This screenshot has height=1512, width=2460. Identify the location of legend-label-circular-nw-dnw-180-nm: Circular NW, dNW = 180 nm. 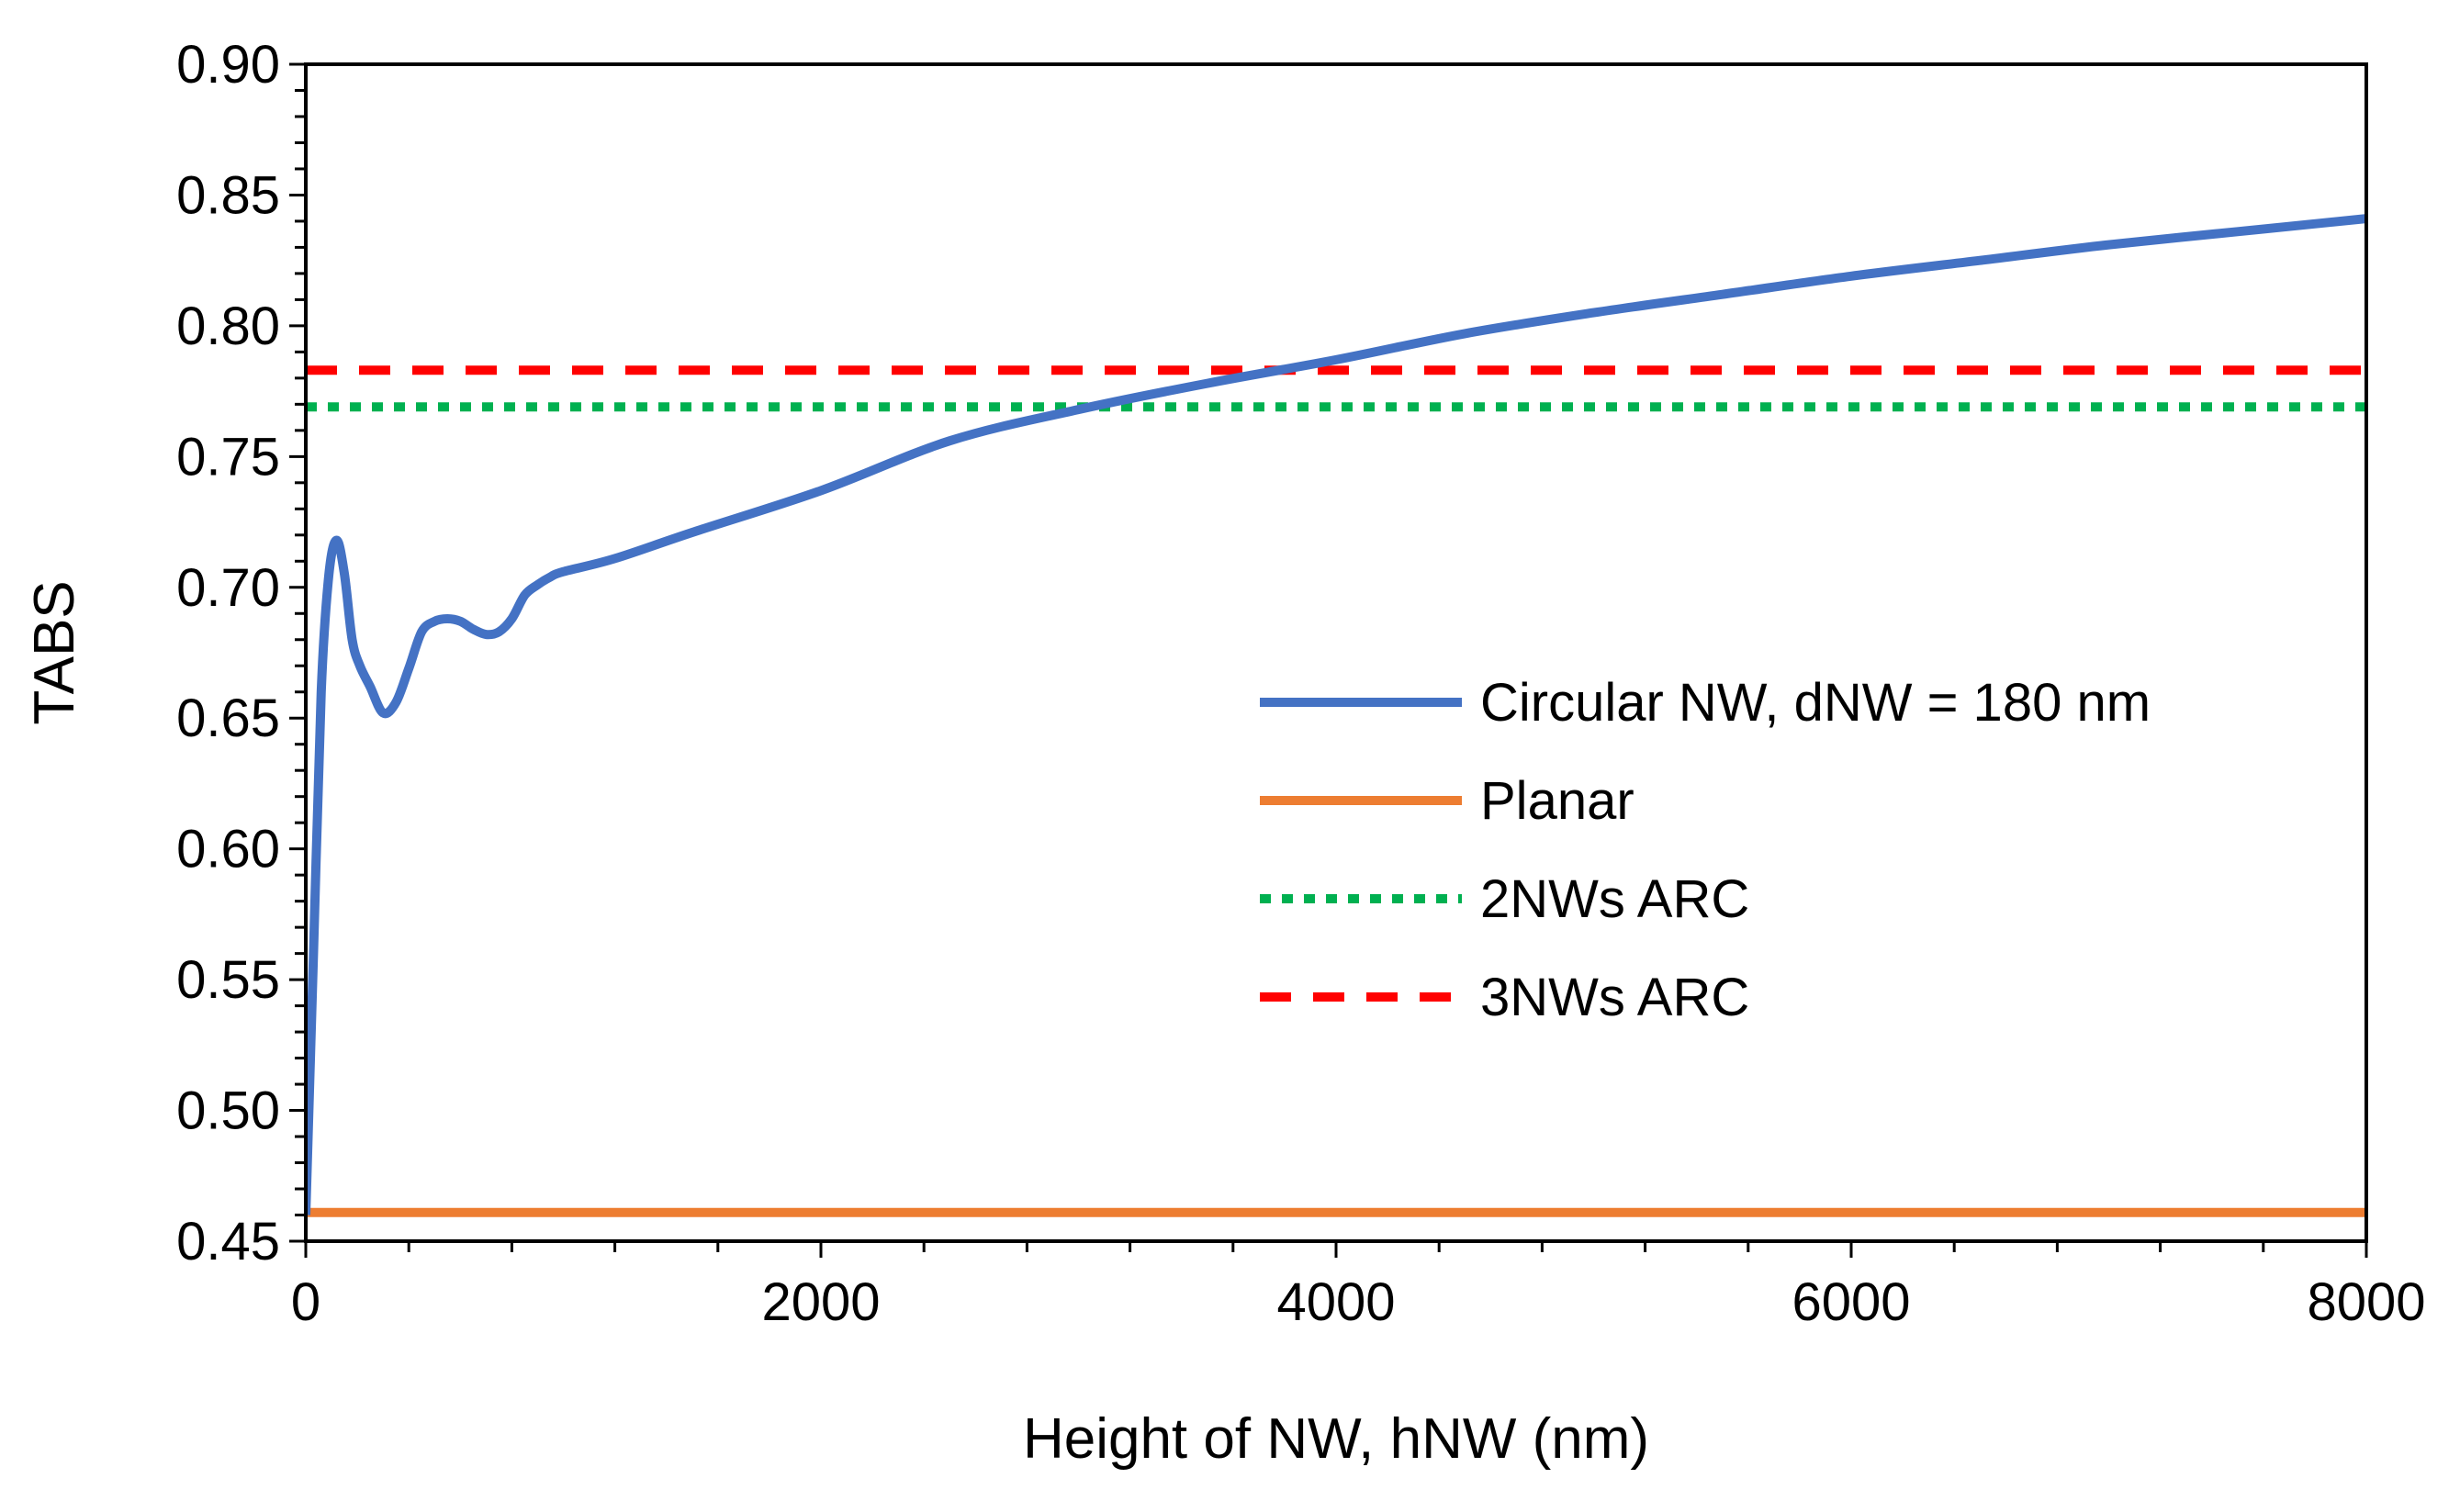
(1816, 703).